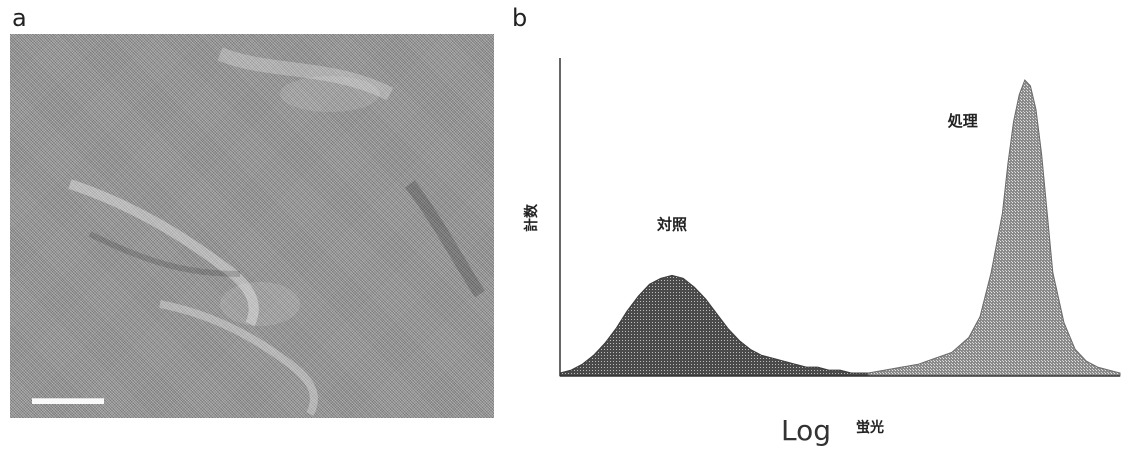  What do you see at coordinates (870, 427) in the screenshot?
I see `x-axis-label-fluorescence: 蛍光` at bounding box center [870, 427].